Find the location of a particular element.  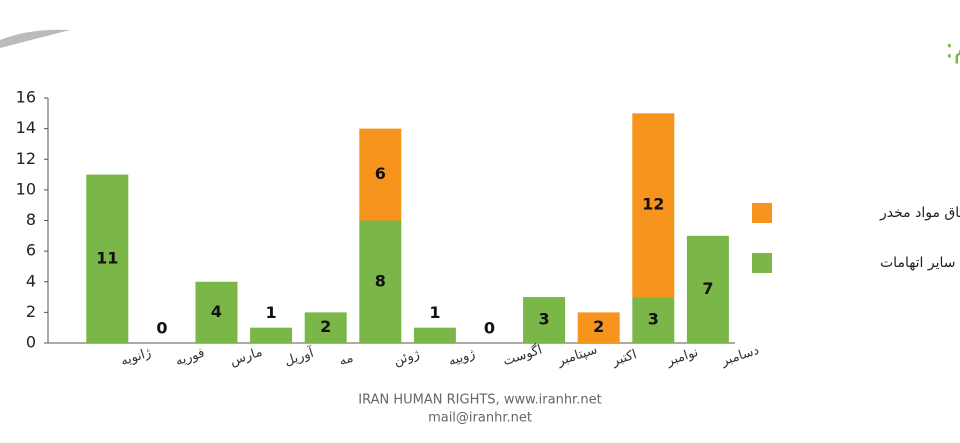

y-tick-label: 0 is located at coordinates (31, 342).